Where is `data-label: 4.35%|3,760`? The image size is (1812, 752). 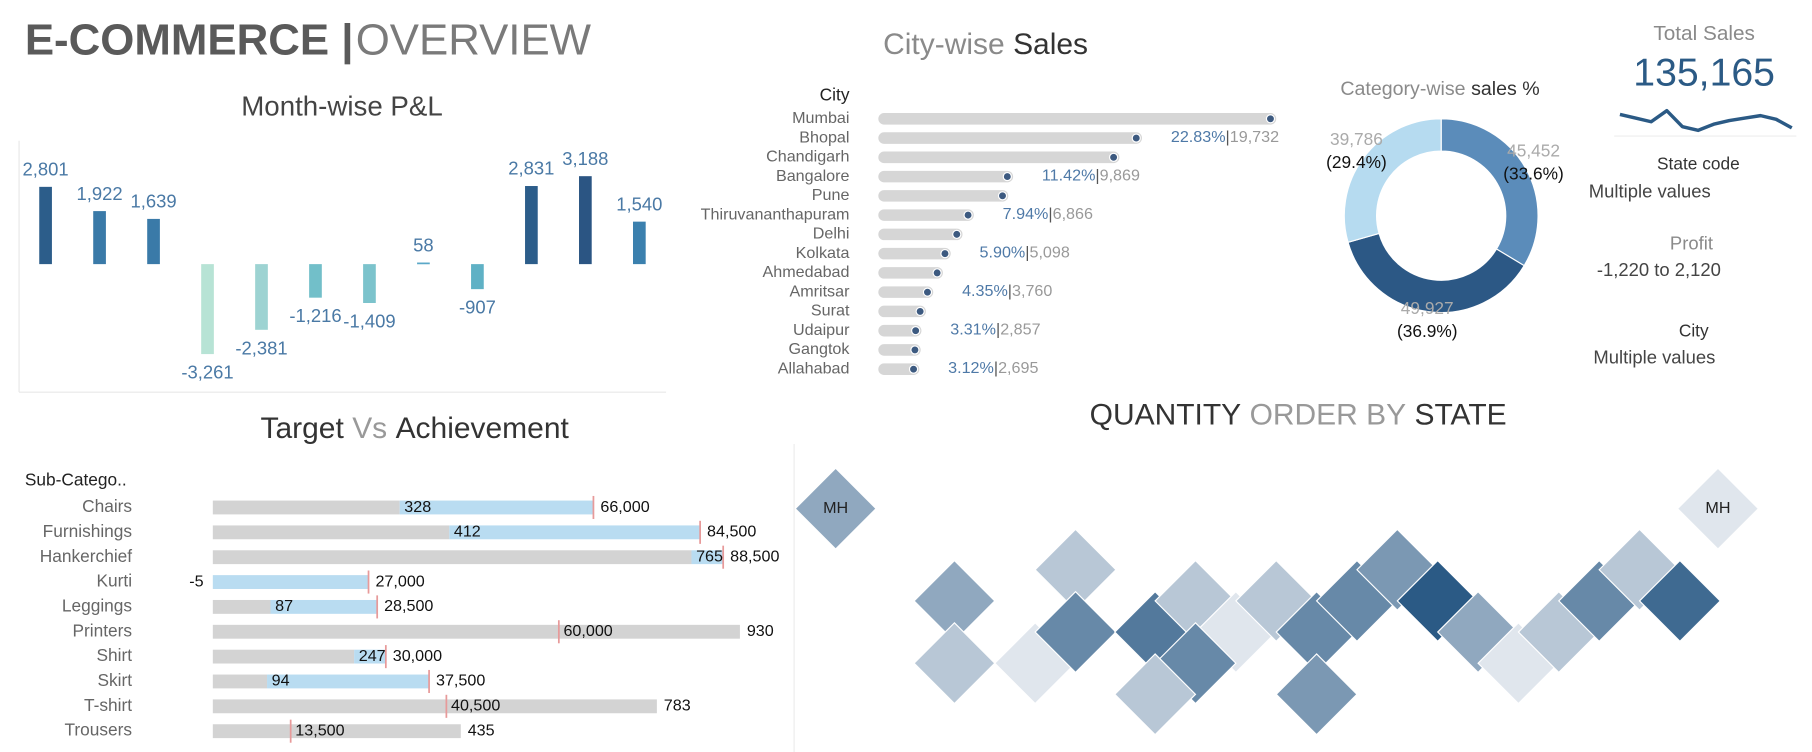 data-label: 4.35%|3,760 is located at coordinates (1007, 291).